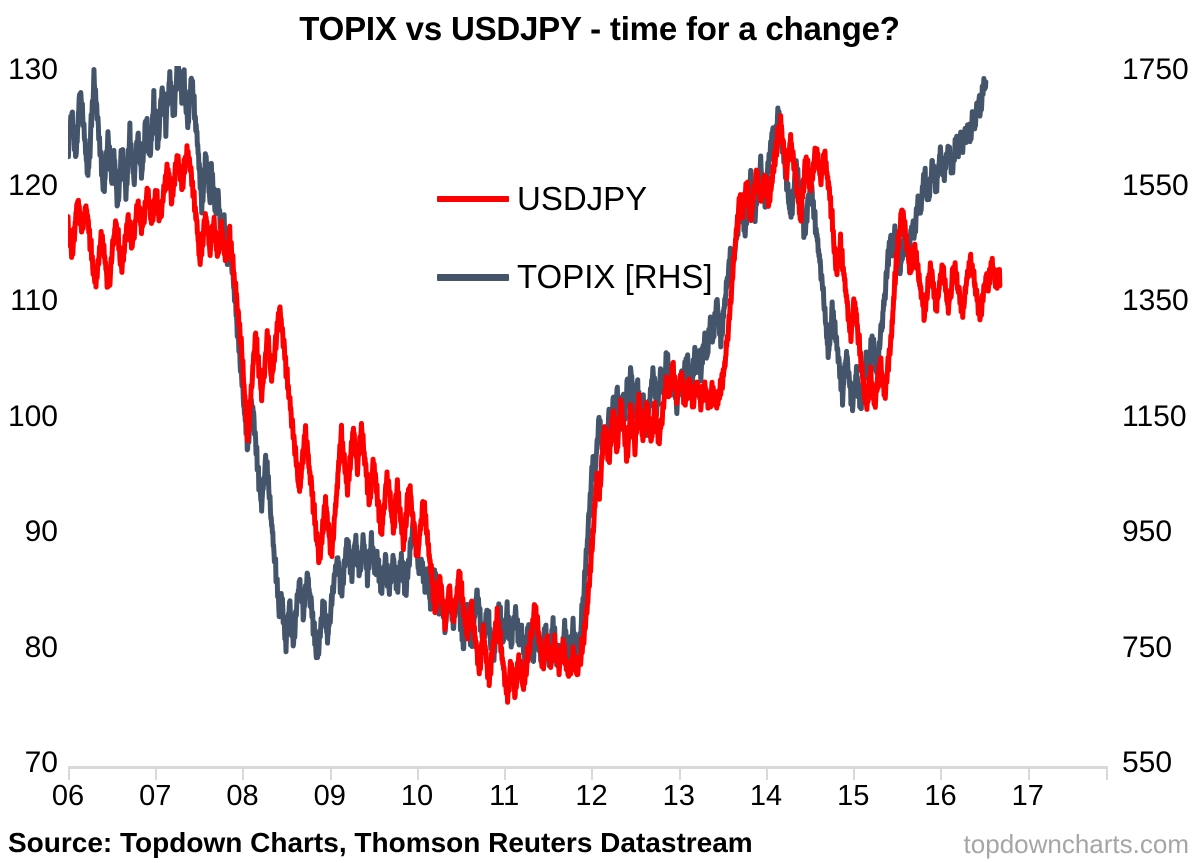 This screenshot has height=863, width=1199. Describe the element at coordinates (1147, 647) in the screenshot. I see `y-axis-right-tick: 750` at that location.